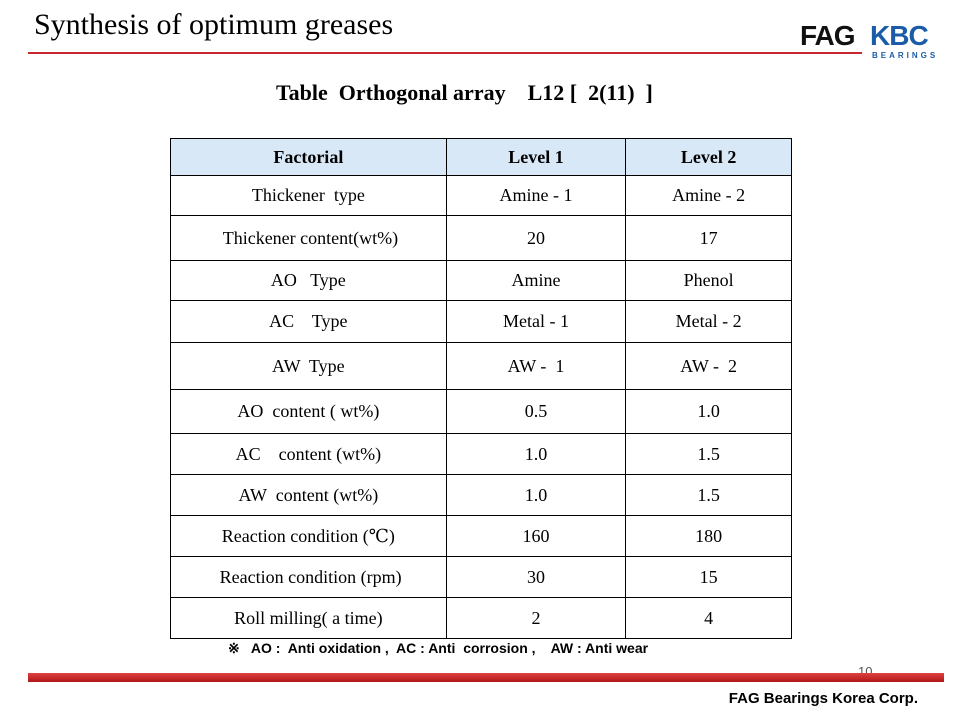  I want to click on cell-level-1: Metal - 1, so click(536, 321).